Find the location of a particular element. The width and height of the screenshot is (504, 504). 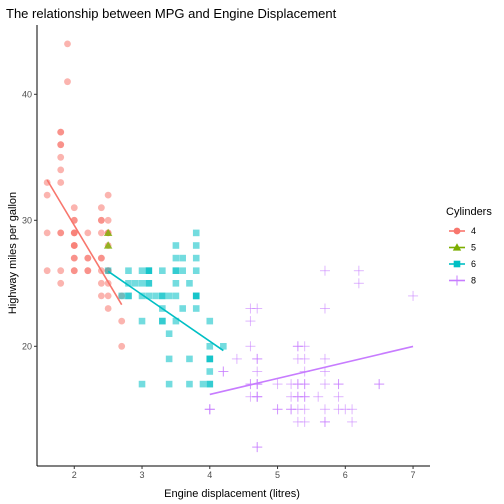

y-tick-label: 40 is located at coordinates (27, 94).